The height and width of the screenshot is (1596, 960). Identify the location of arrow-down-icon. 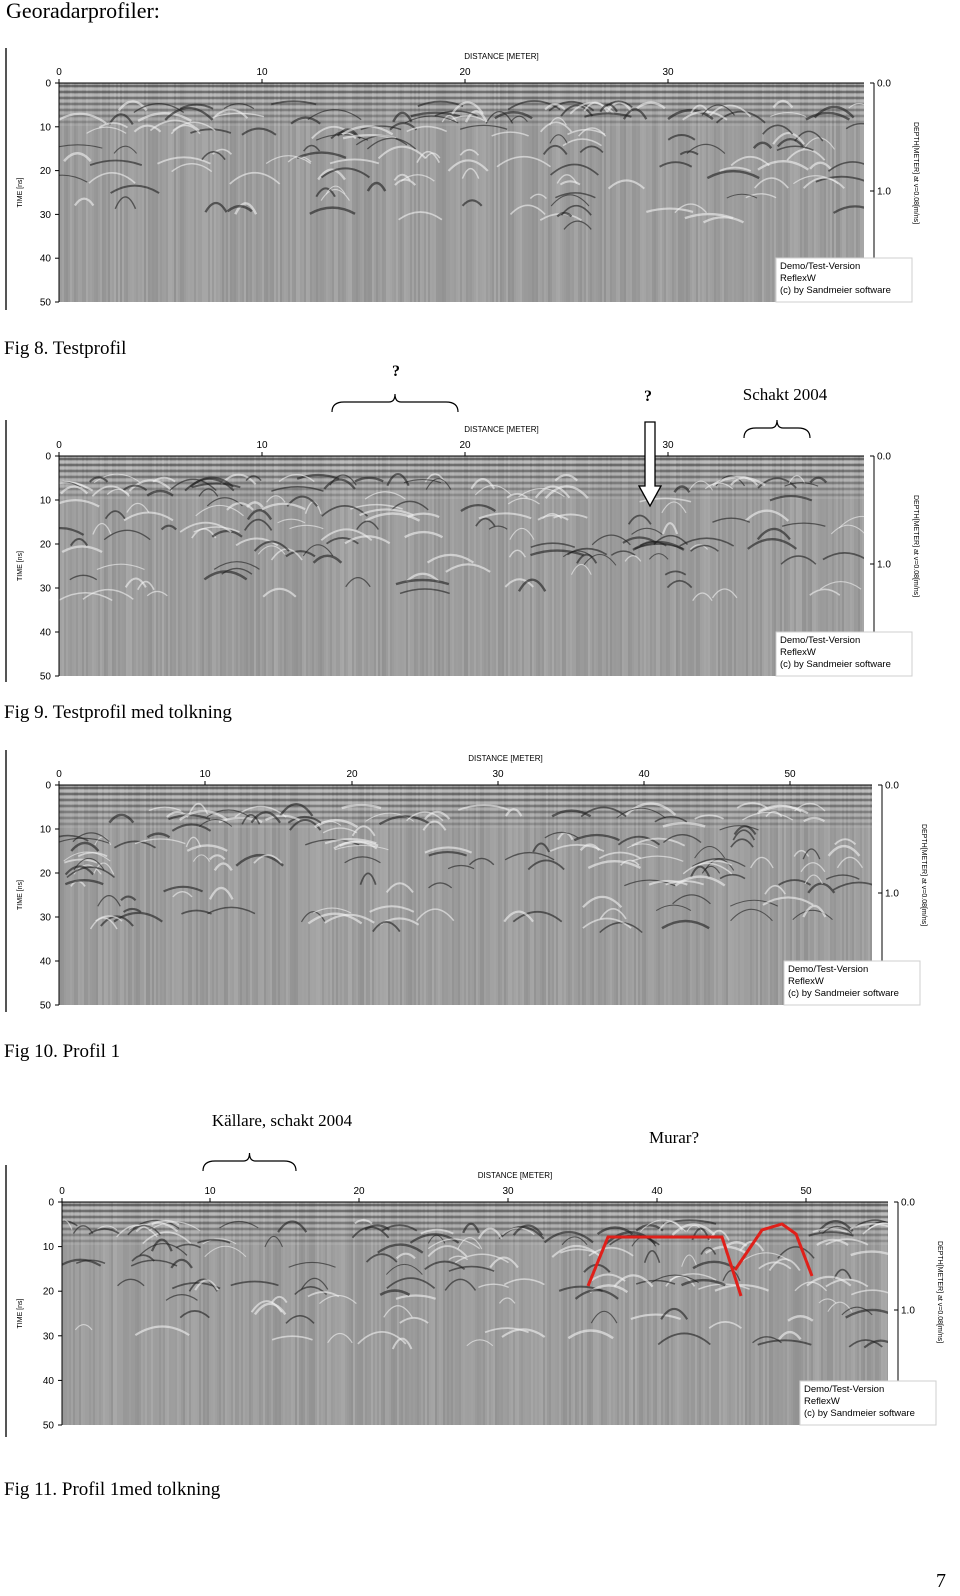
(650, 464).